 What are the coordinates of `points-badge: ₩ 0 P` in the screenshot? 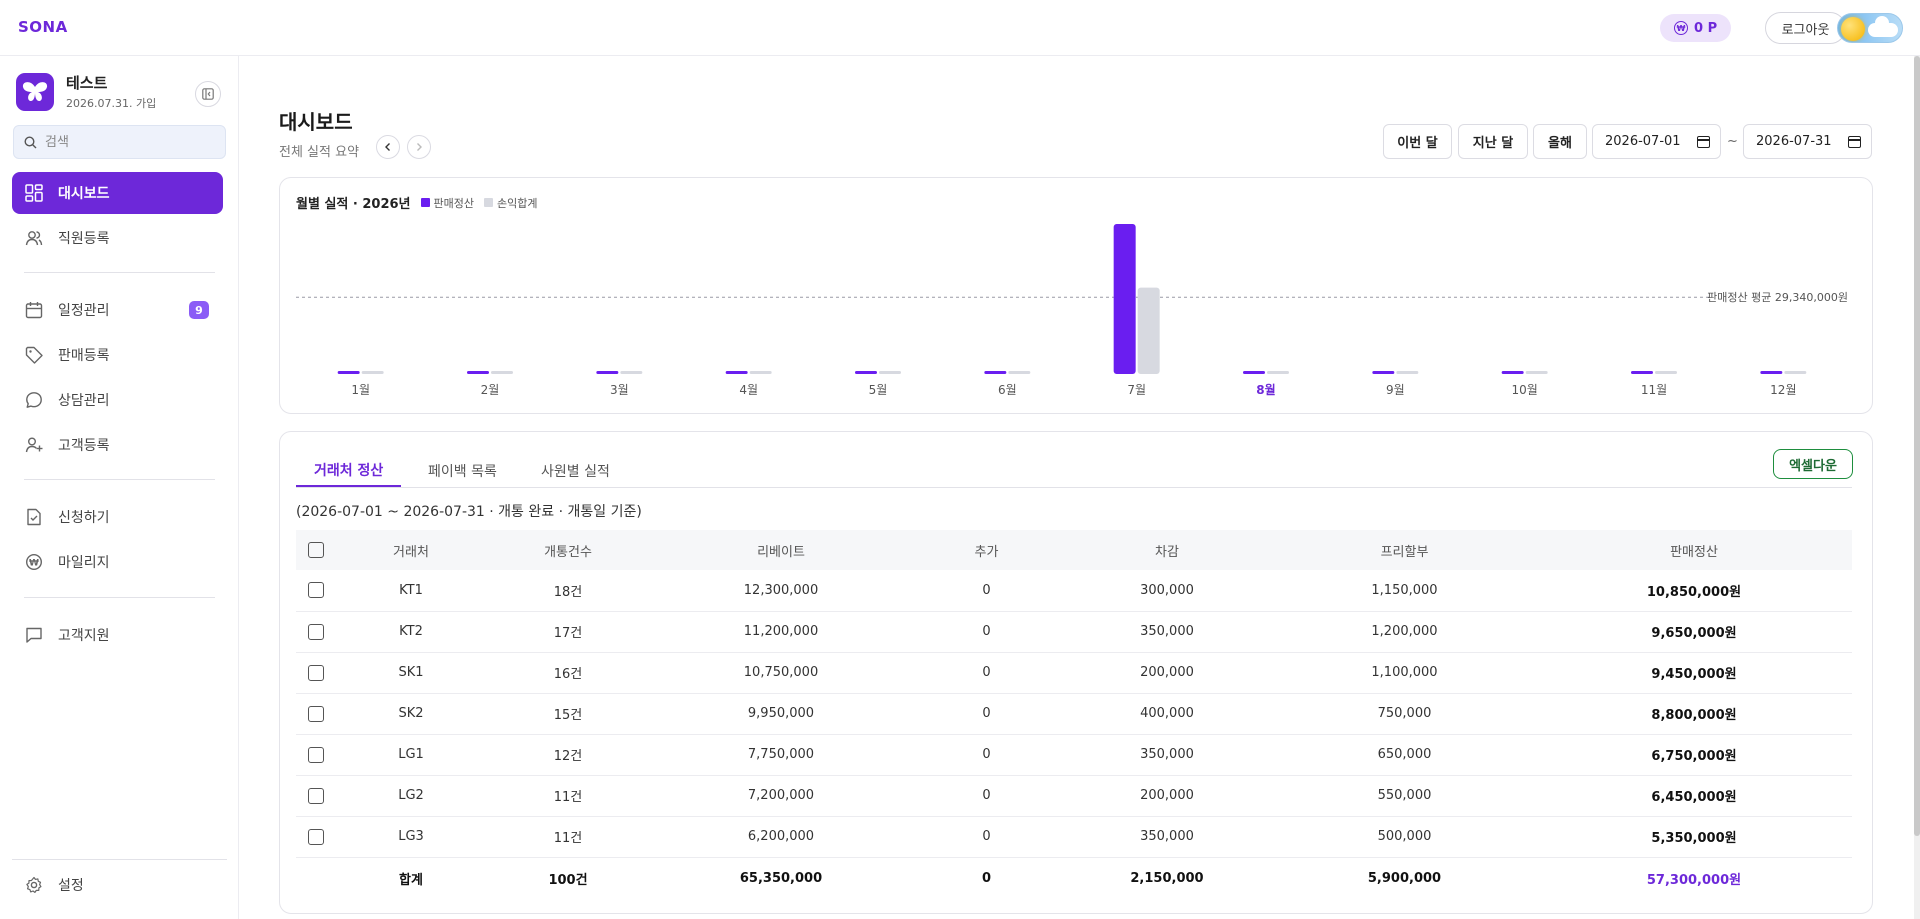 It's located at (1696, 28).